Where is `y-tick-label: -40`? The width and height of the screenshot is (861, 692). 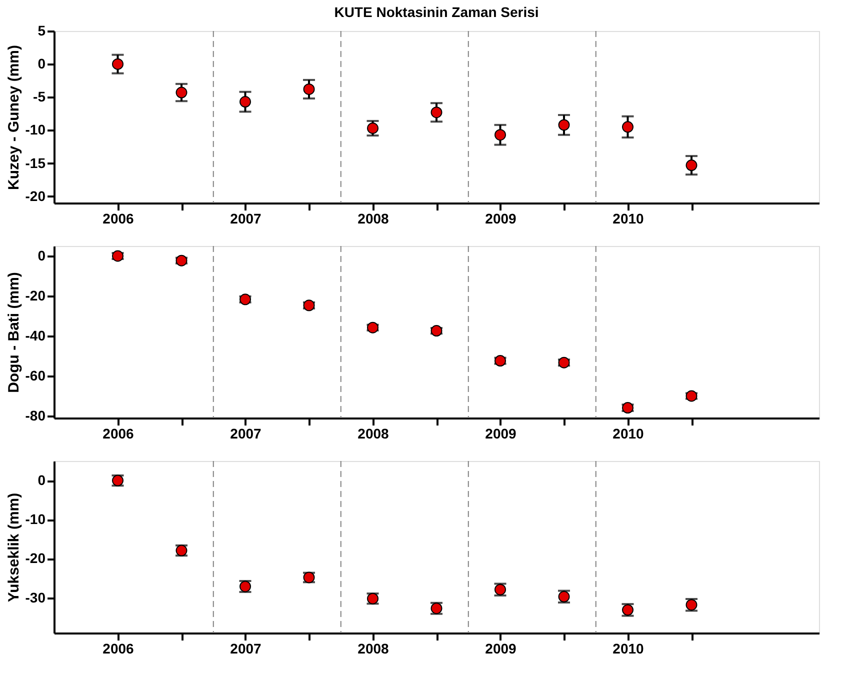 y-tick-label: -40 is located at coordinates (35, 336).